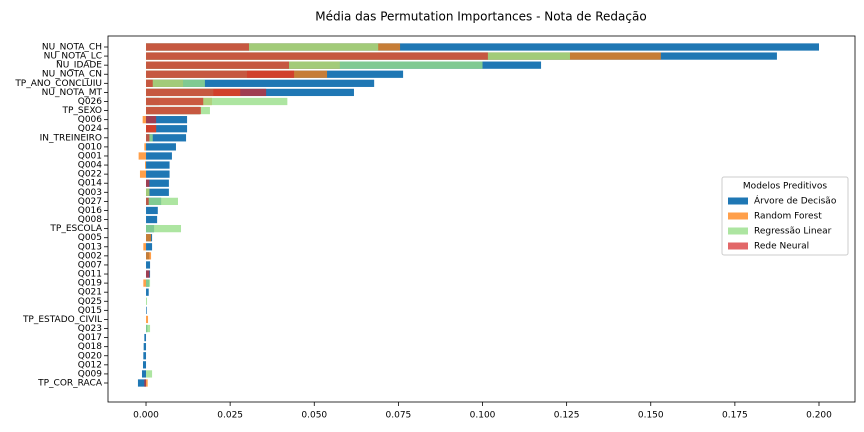  I want to click on y-tick-label: NU_NOTA_CH, so click(72, 48).